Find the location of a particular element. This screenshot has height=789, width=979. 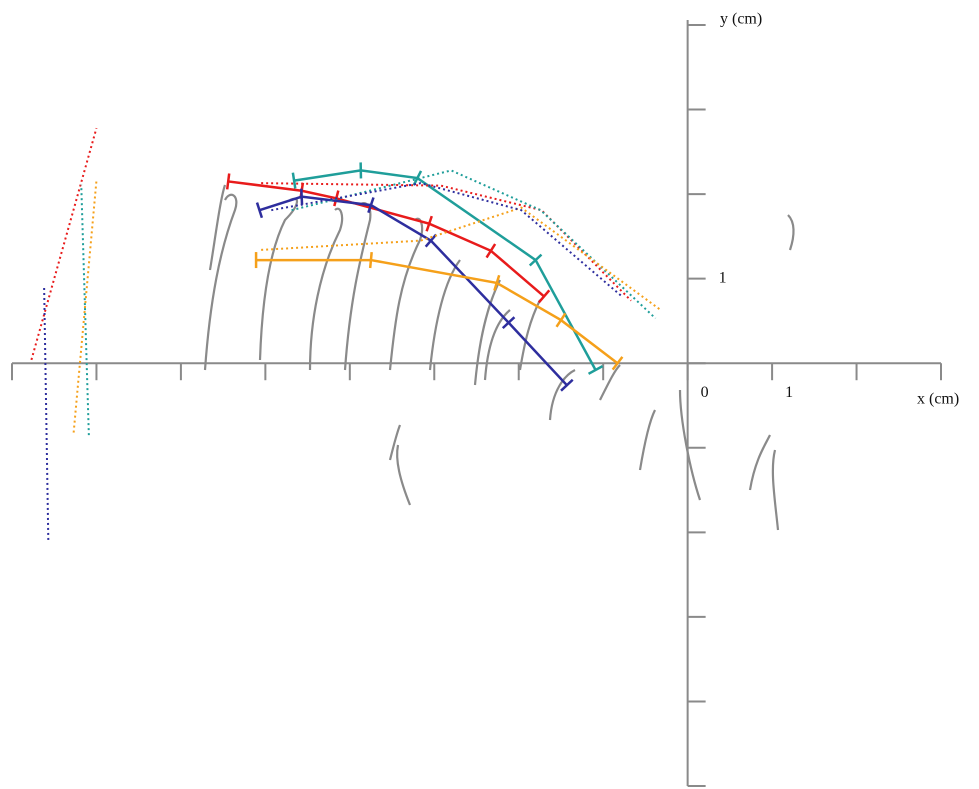

x-axis-label: x (cm) is located at coordinates (938, 399).